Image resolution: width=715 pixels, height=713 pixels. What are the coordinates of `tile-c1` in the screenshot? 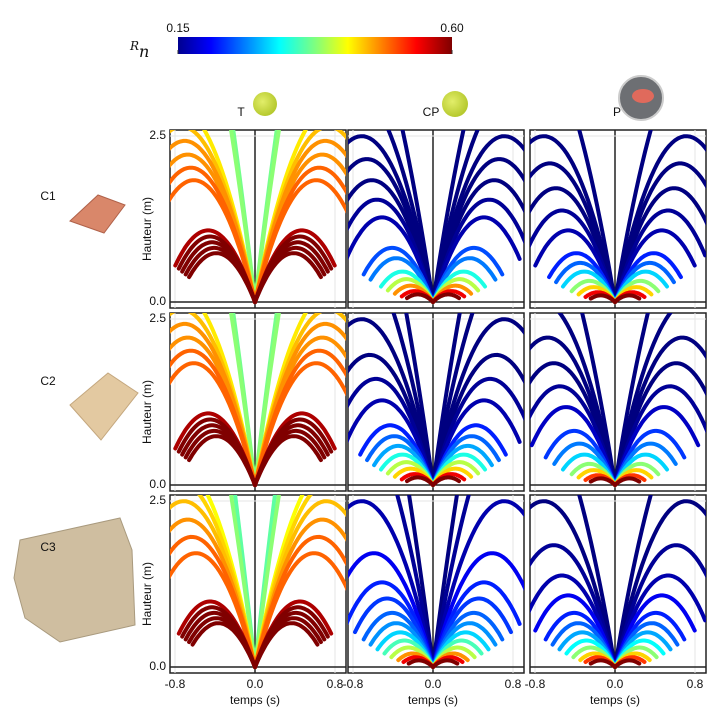 It's located at (97, 214).